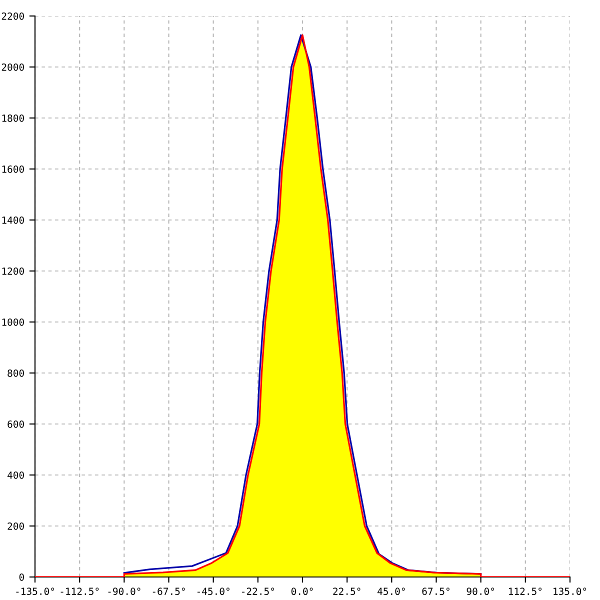 Image resolution: width=600 pixels, height=600 pixels. I want to click on y-tick-label: 0, so click(21, 577).